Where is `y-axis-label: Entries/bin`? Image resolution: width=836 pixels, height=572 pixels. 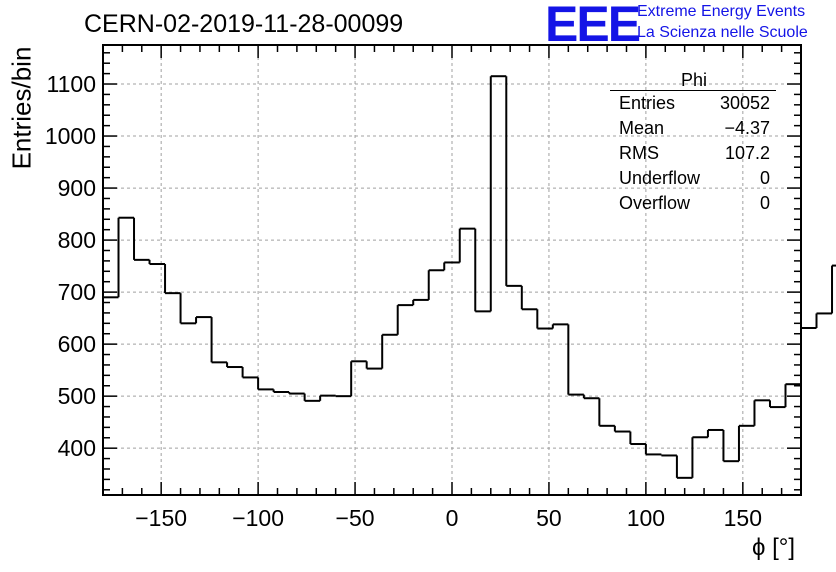
y-axis-label: Entries/bin is located at coordinates (21, 108).